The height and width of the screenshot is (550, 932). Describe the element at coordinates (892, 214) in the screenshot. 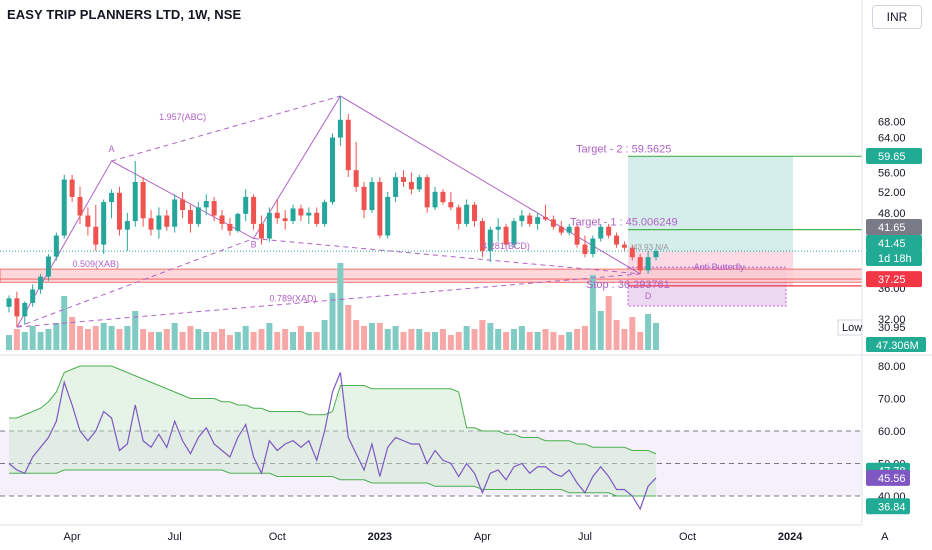

I see `price-axis-tick: 48.00` at that location.